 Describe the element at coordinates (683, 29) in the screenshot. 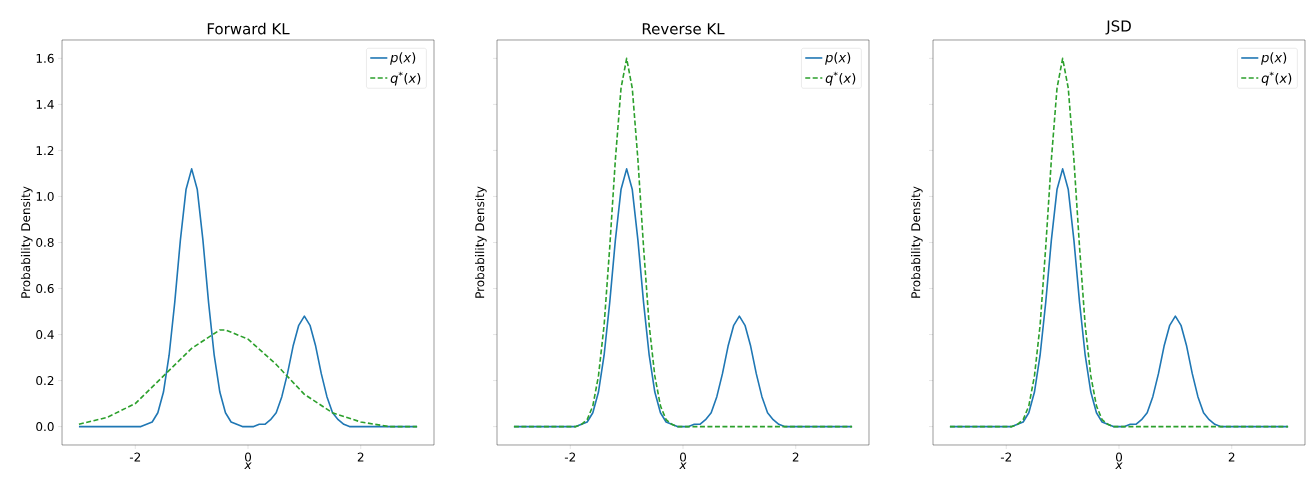

I see `chart-title: Reverse KL` at that location.